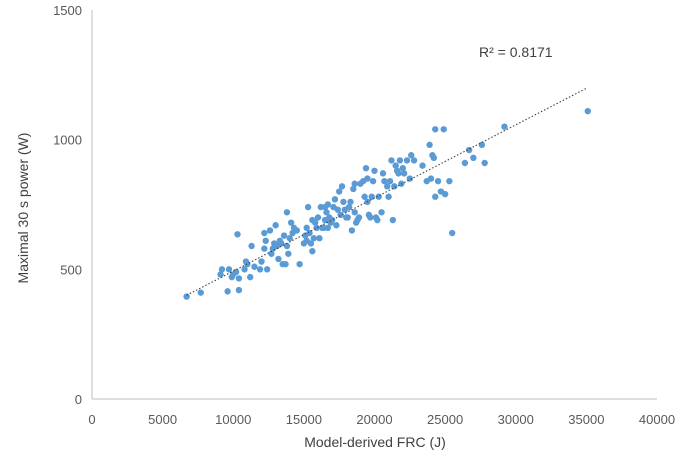 This screenshot has width=695, height=456. Describe the element at coordinates (304, 419) in the screenshot. I see `x-tick-label: 15000` at that location.